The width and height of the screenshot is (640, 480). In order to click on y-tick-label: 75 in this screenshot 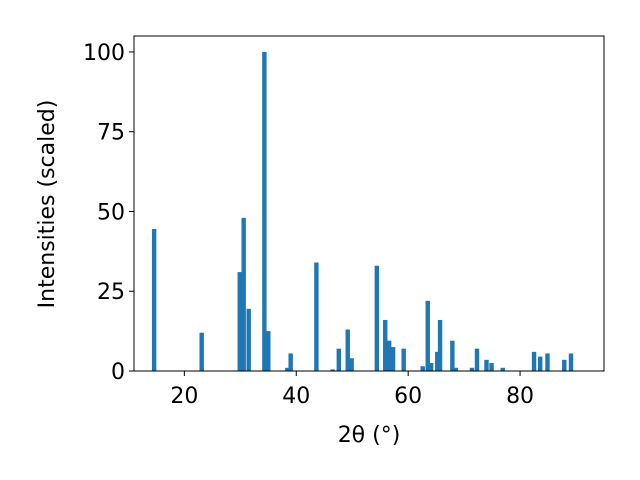, I will do `click(111, 133)`.